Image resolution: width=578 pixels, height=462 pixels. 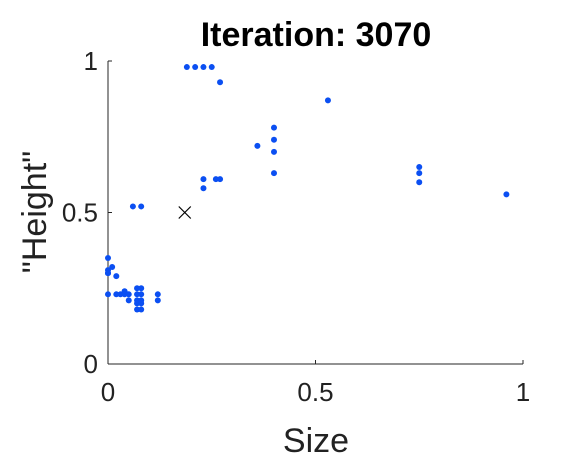 What do you see at coordinates (35, 212) in the screenshot?
I see `y-axis-label: "Height"` at bounding box center [35, 212].